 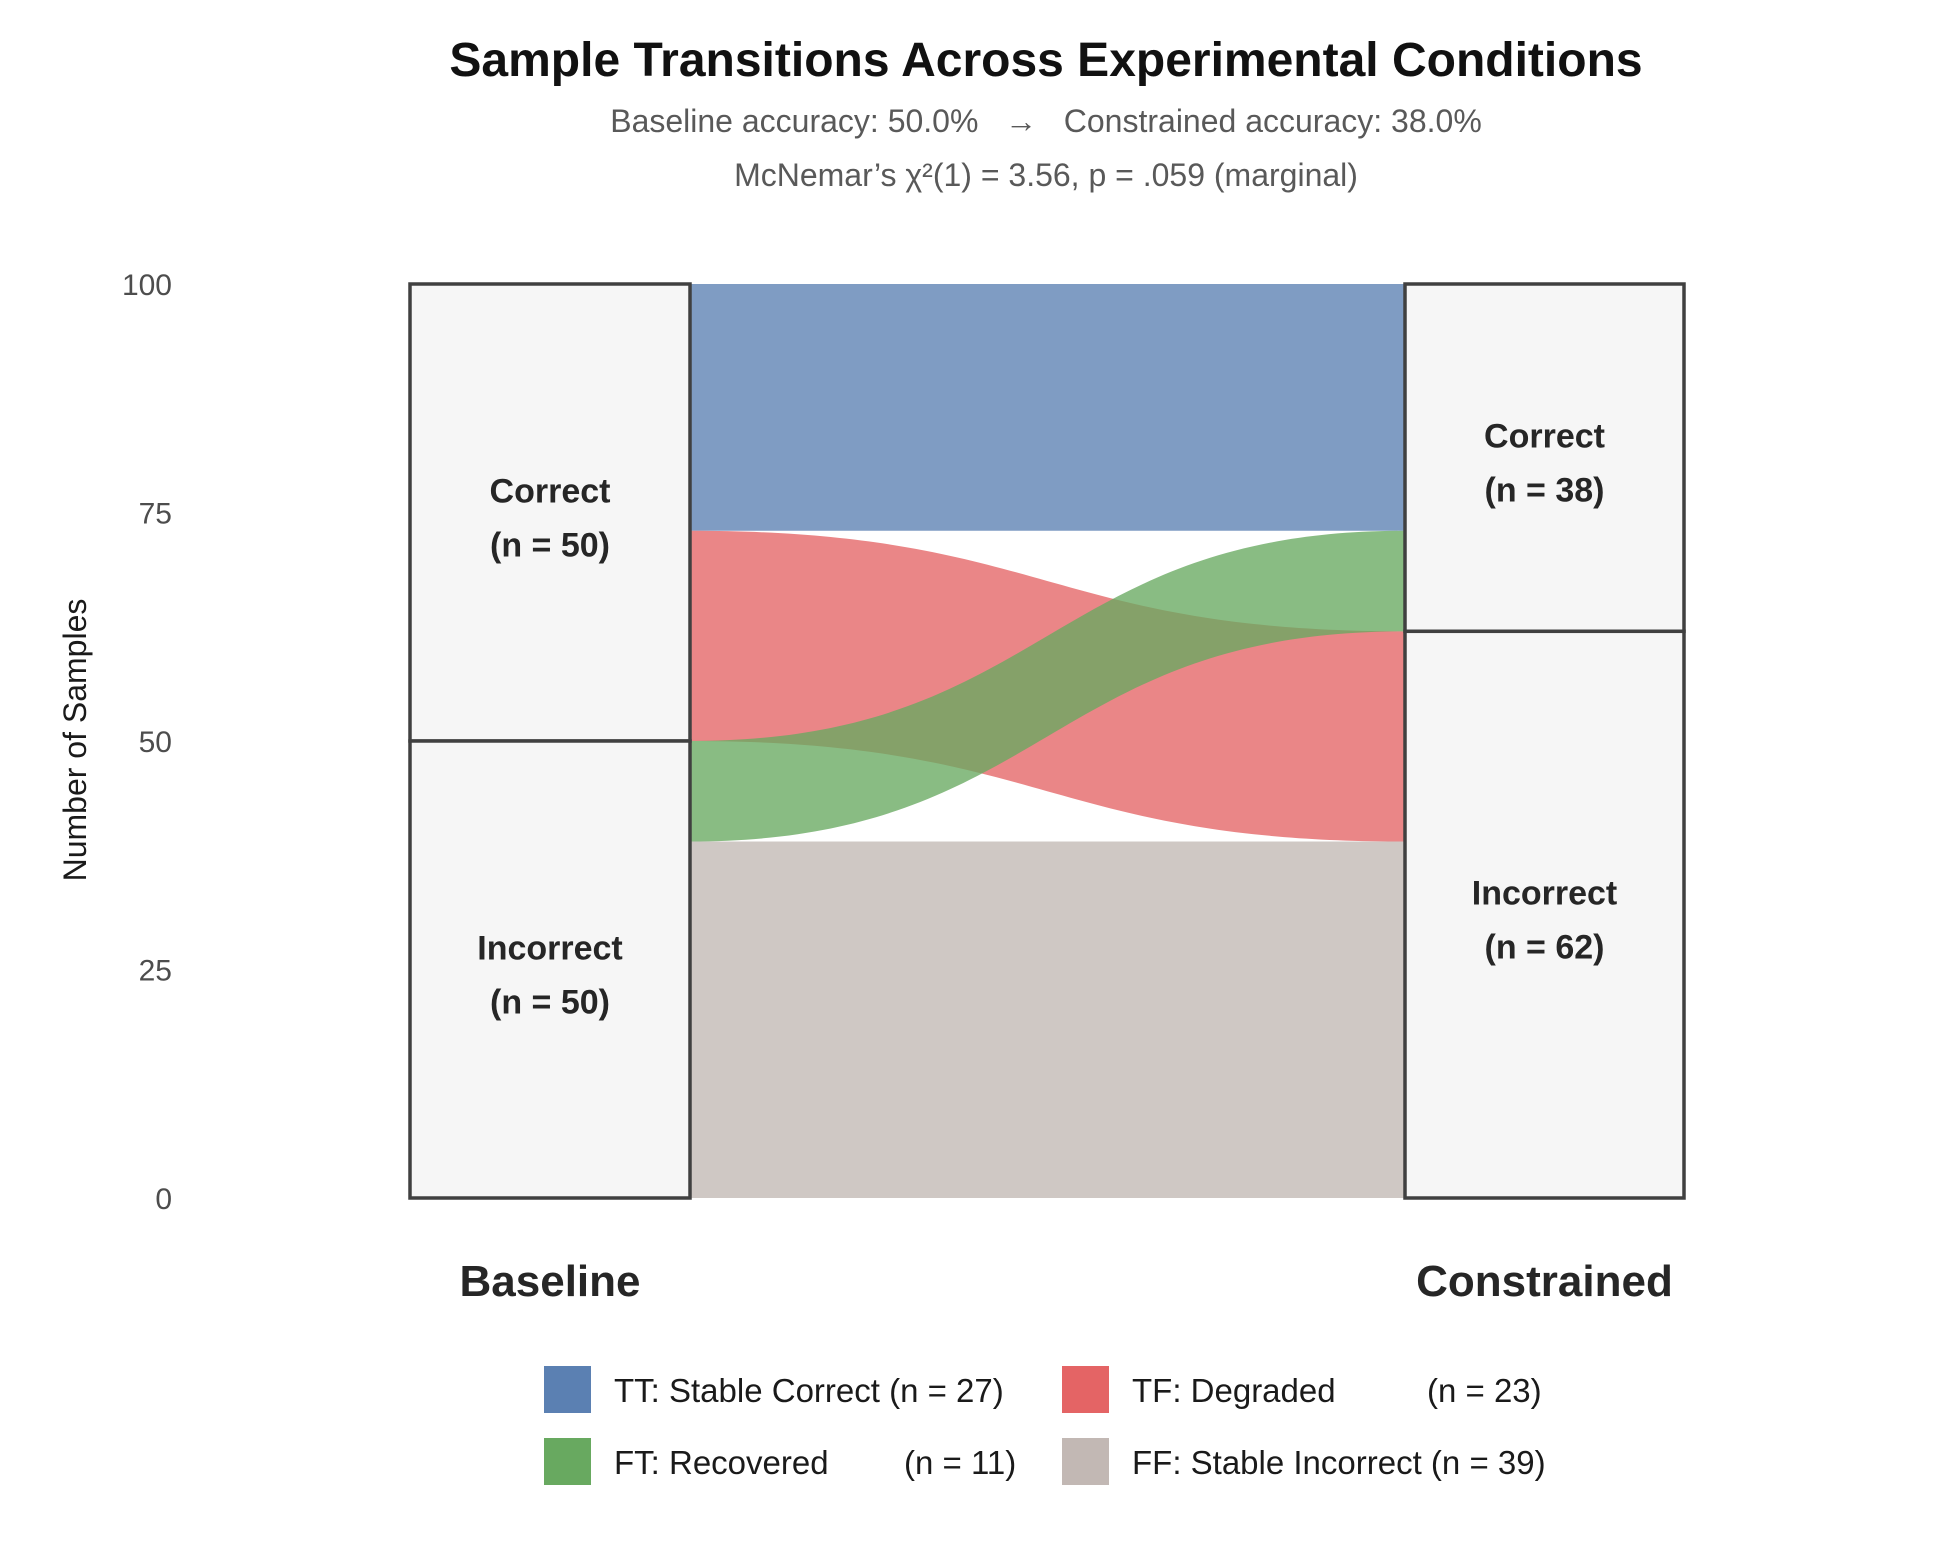 What do you see at coordinates (1544, 914) in the screenshot?
I see `stratum-constrained-incorrect` at bounding box center [1544, 914].